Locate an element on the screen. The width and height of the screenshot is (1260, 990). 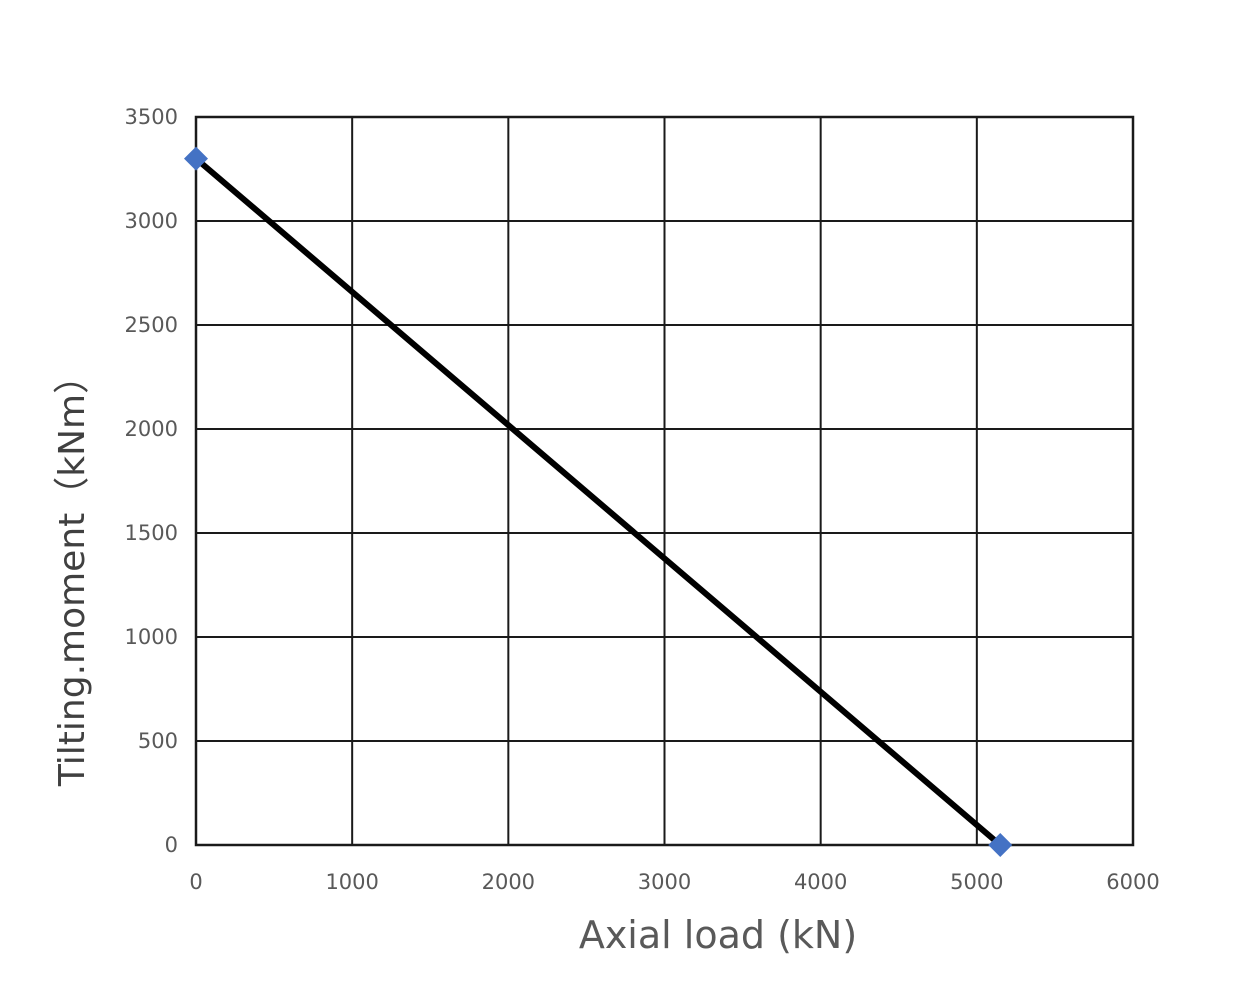
y-axis-title: Tilting.moment（kNm） is located at coordinates (72, 572).